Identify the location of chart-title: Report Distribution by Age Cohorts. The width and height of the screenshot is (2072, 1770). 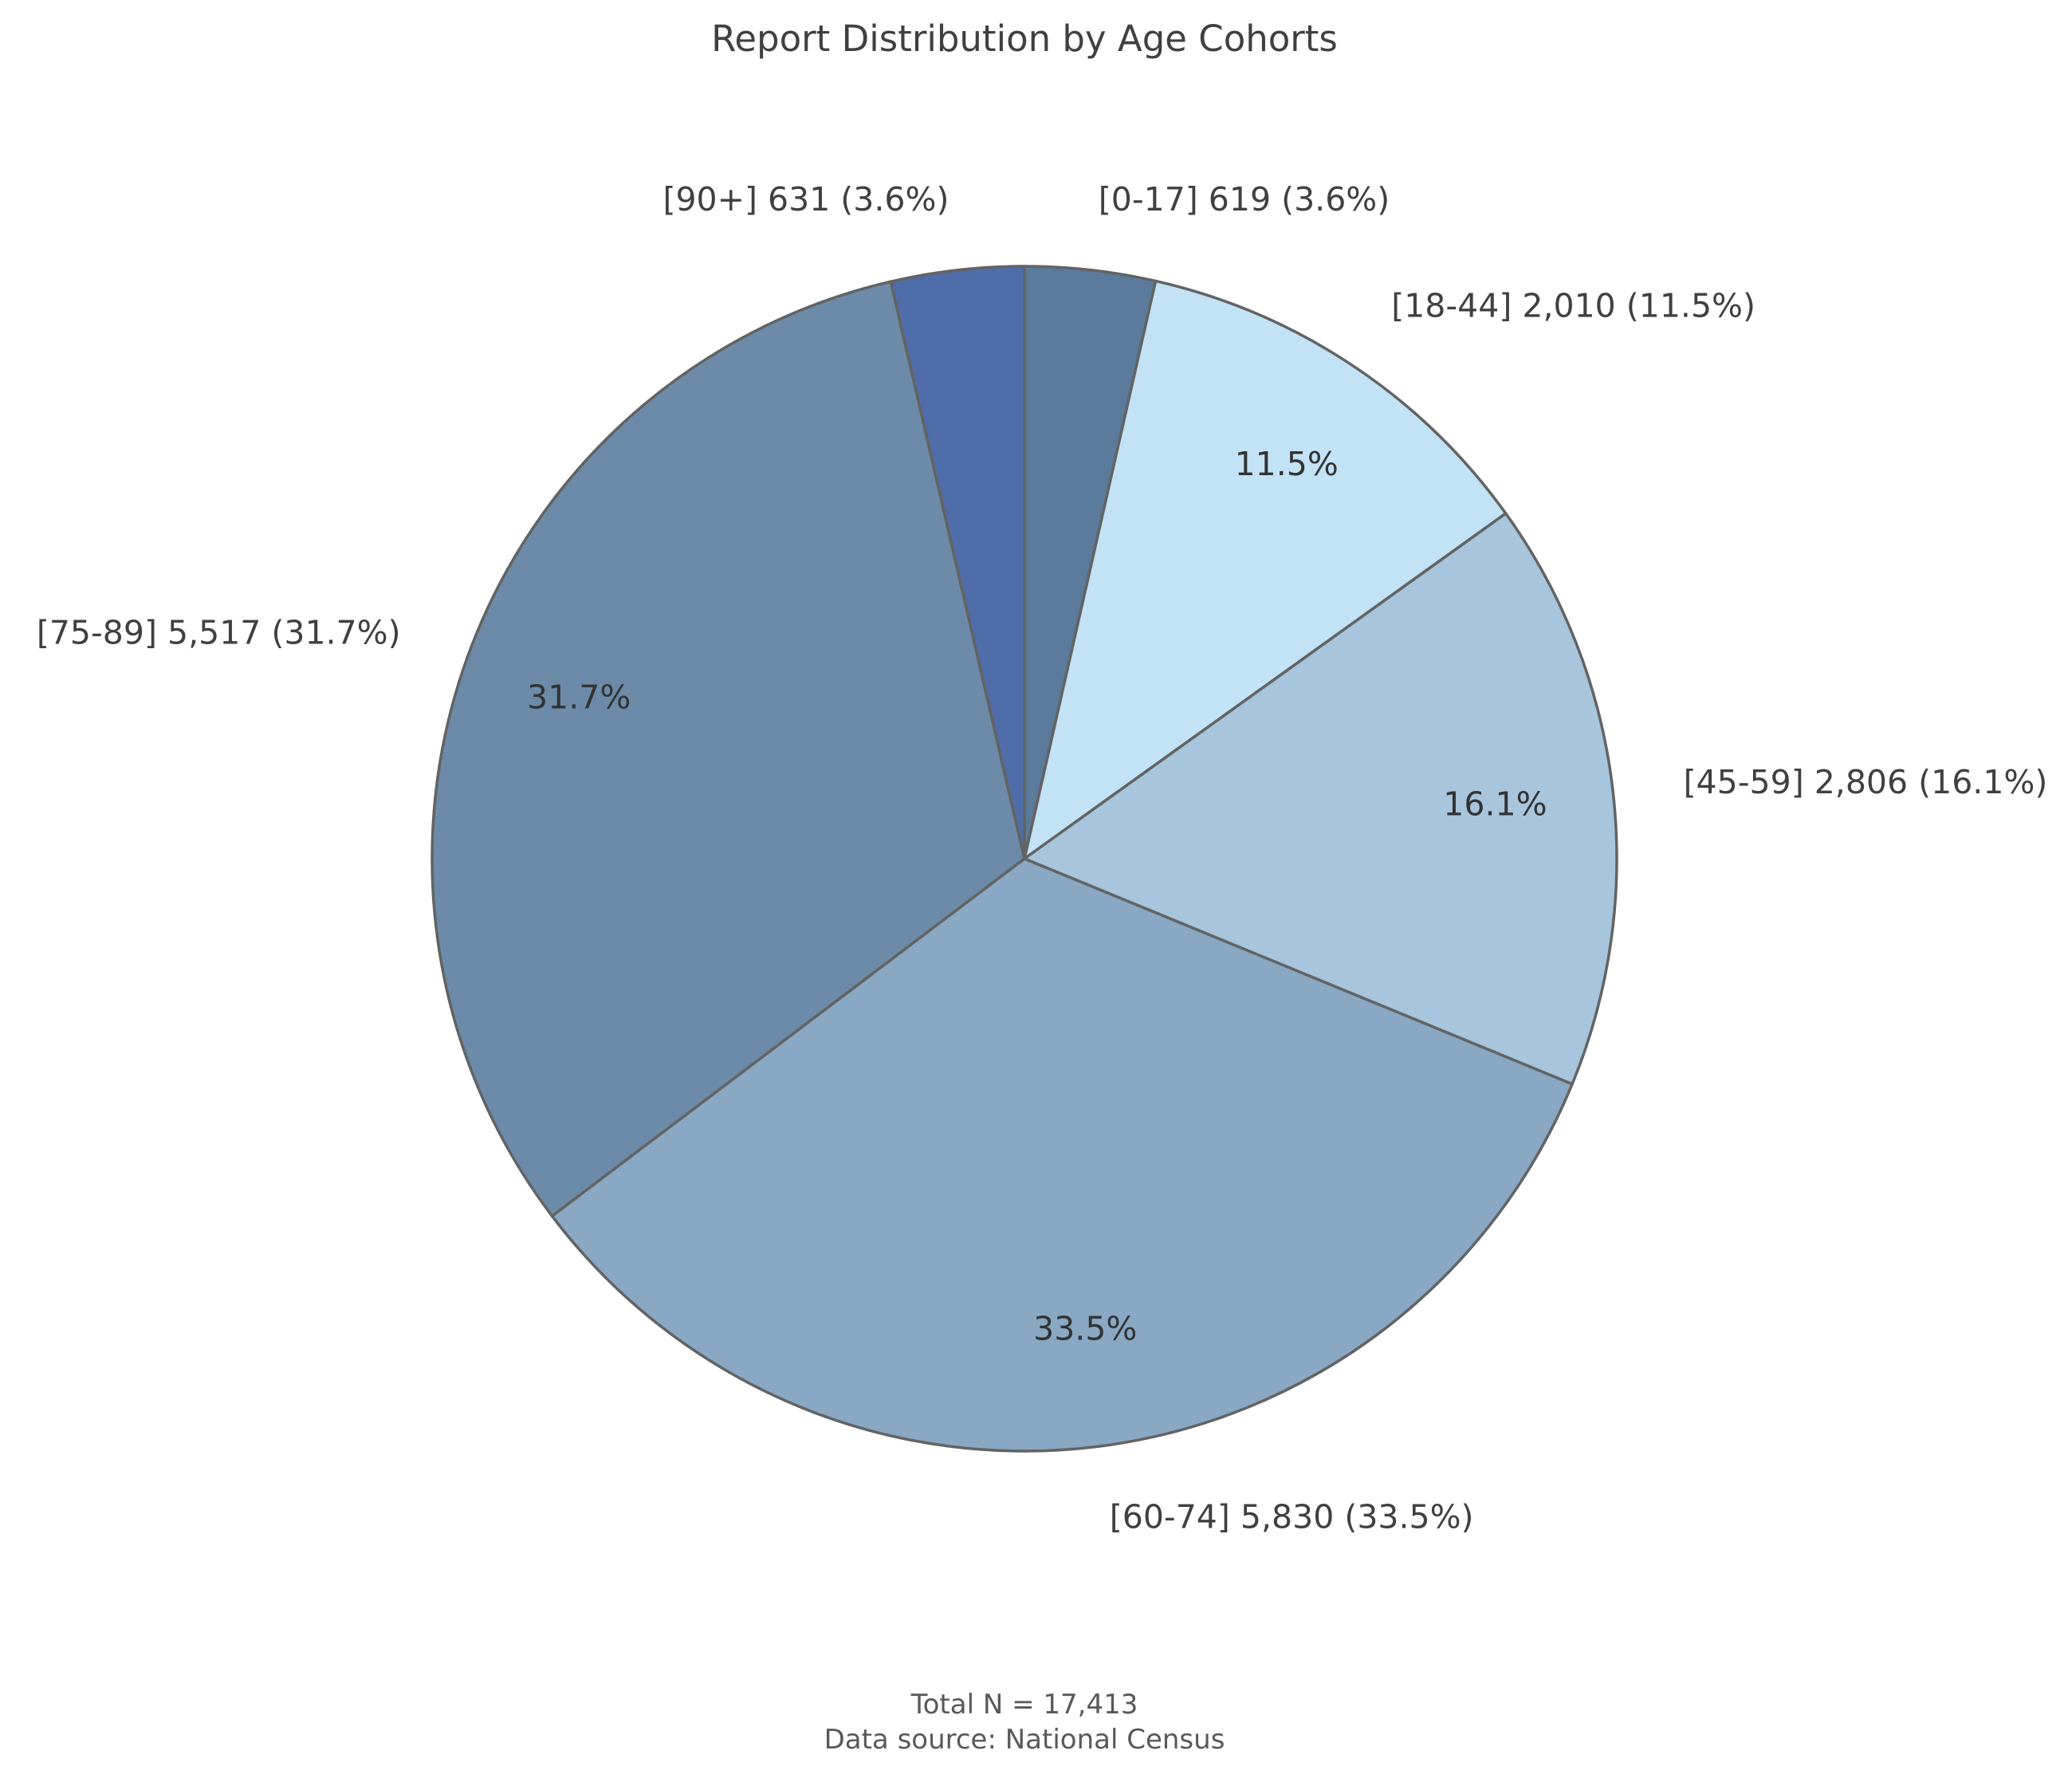
(1024, 39).